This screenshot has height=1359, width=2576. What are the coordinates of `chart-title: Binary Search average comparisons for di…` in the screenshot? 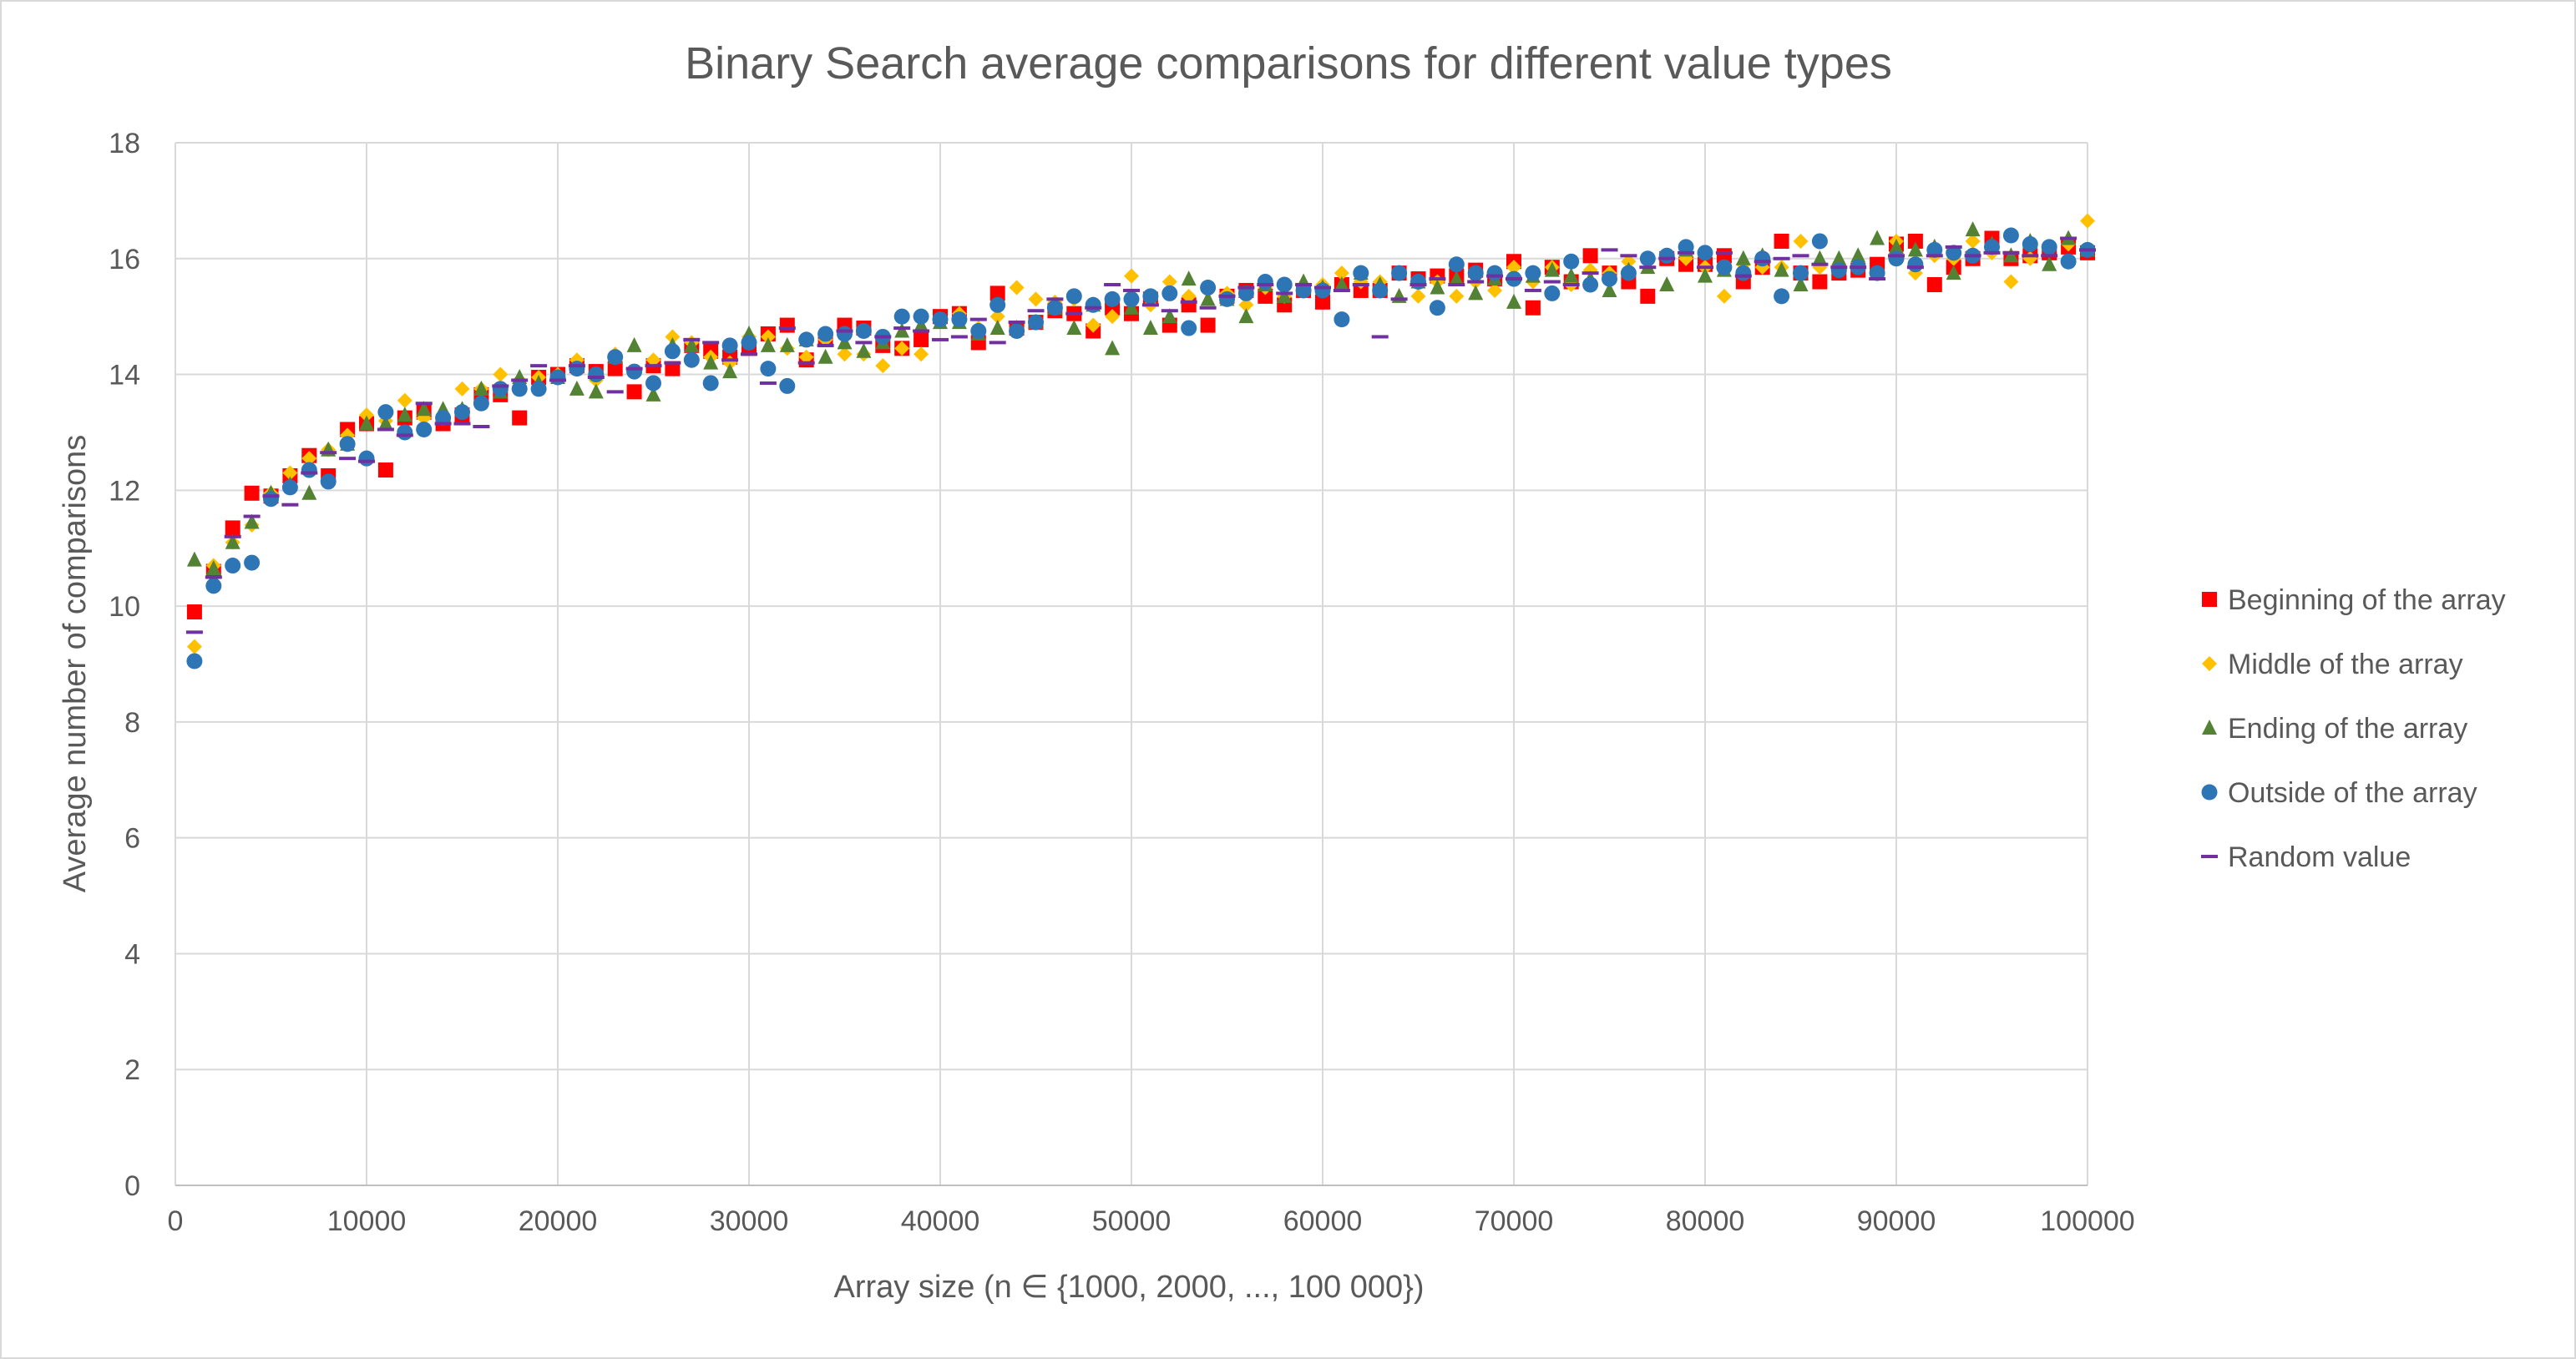 It's located at (1288, 63).